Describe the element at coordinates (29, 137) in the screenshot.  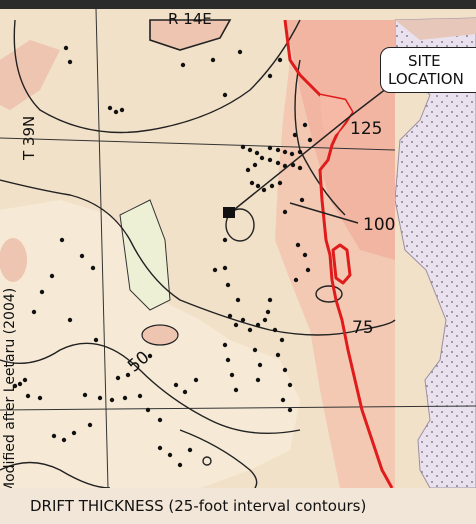
I see `township-label: T 39N` at that location.